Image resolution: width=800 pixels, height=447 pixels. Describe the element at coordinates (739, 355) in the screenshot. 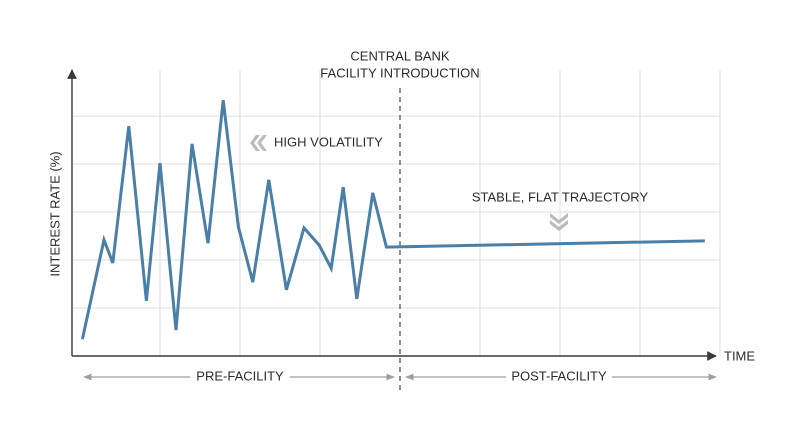

I see `x-axis-label: TIME` at that location.